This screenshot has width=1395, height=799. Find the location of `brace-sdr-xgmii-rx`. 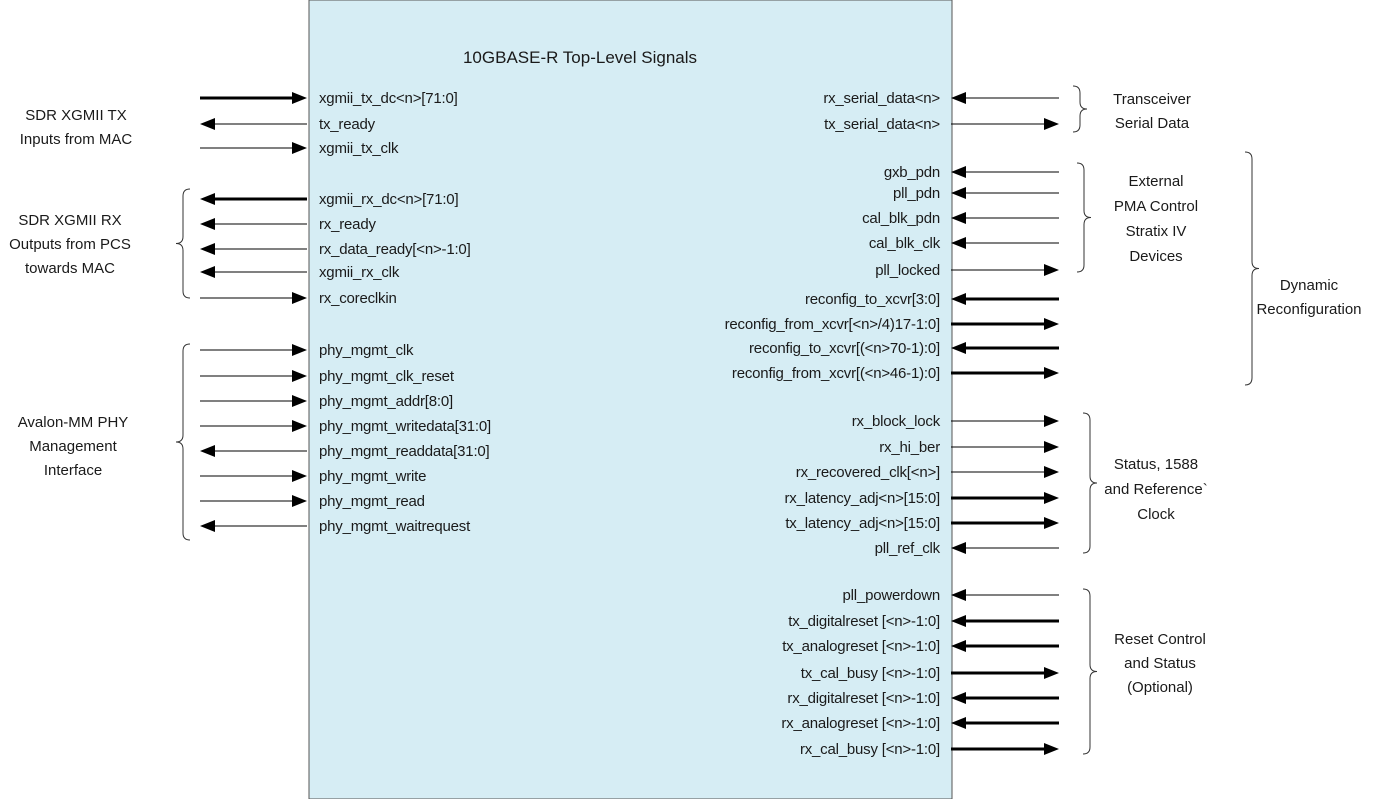

brace-sdr-xgmii-rx is located at coordinates (183, 243).